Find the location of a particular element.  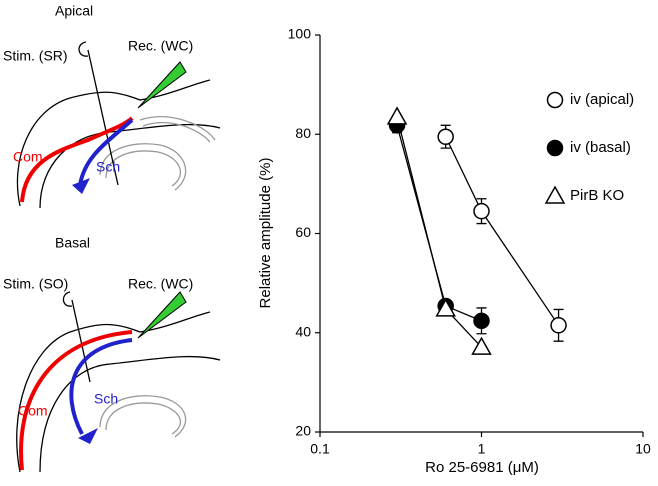

y-tick-label: 40 is located at coordinates (303, 331).